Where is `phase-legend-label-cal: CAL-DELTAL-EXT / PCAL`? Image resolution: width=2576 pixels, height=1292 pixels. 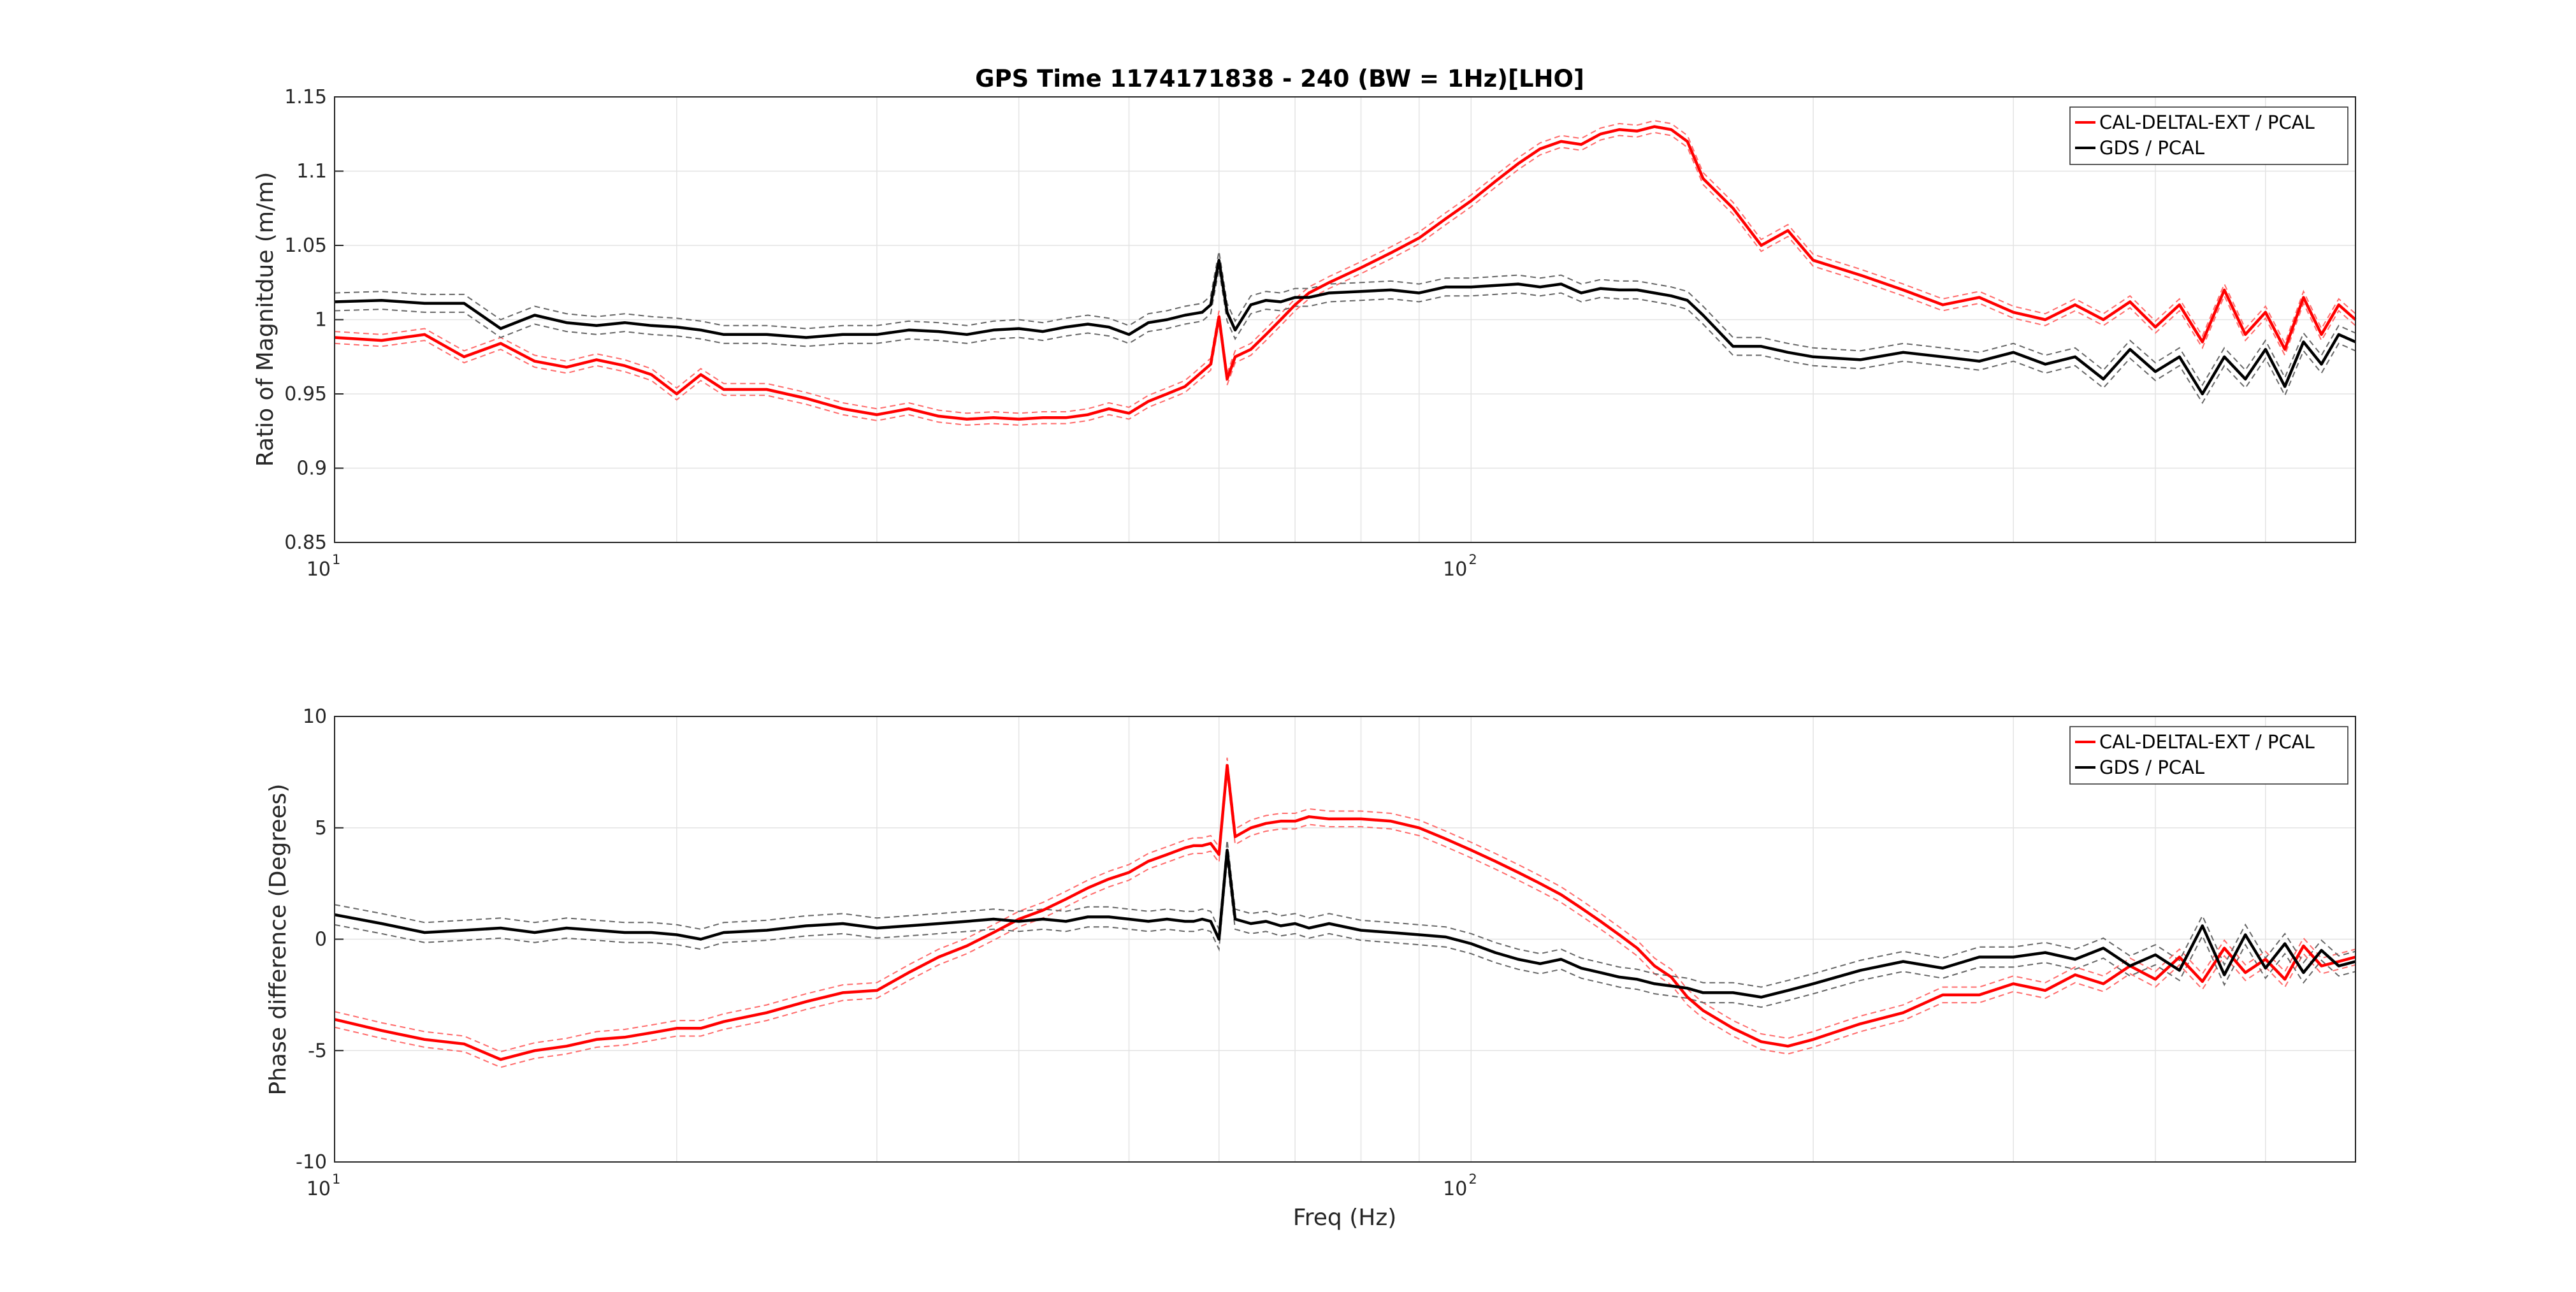 phase-legend-label-cal: CAL-DELTAL-EXT / PCAL is located at coordinates (2207, 742).